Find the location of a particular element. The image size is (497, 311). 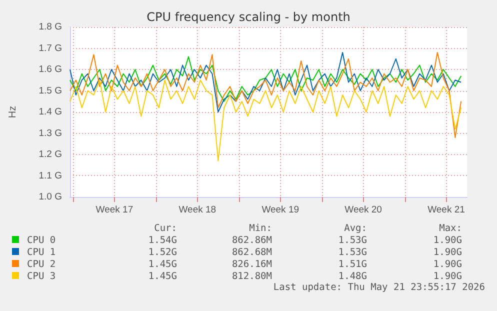

text: 1.54G is located at coordinates (162, 240).